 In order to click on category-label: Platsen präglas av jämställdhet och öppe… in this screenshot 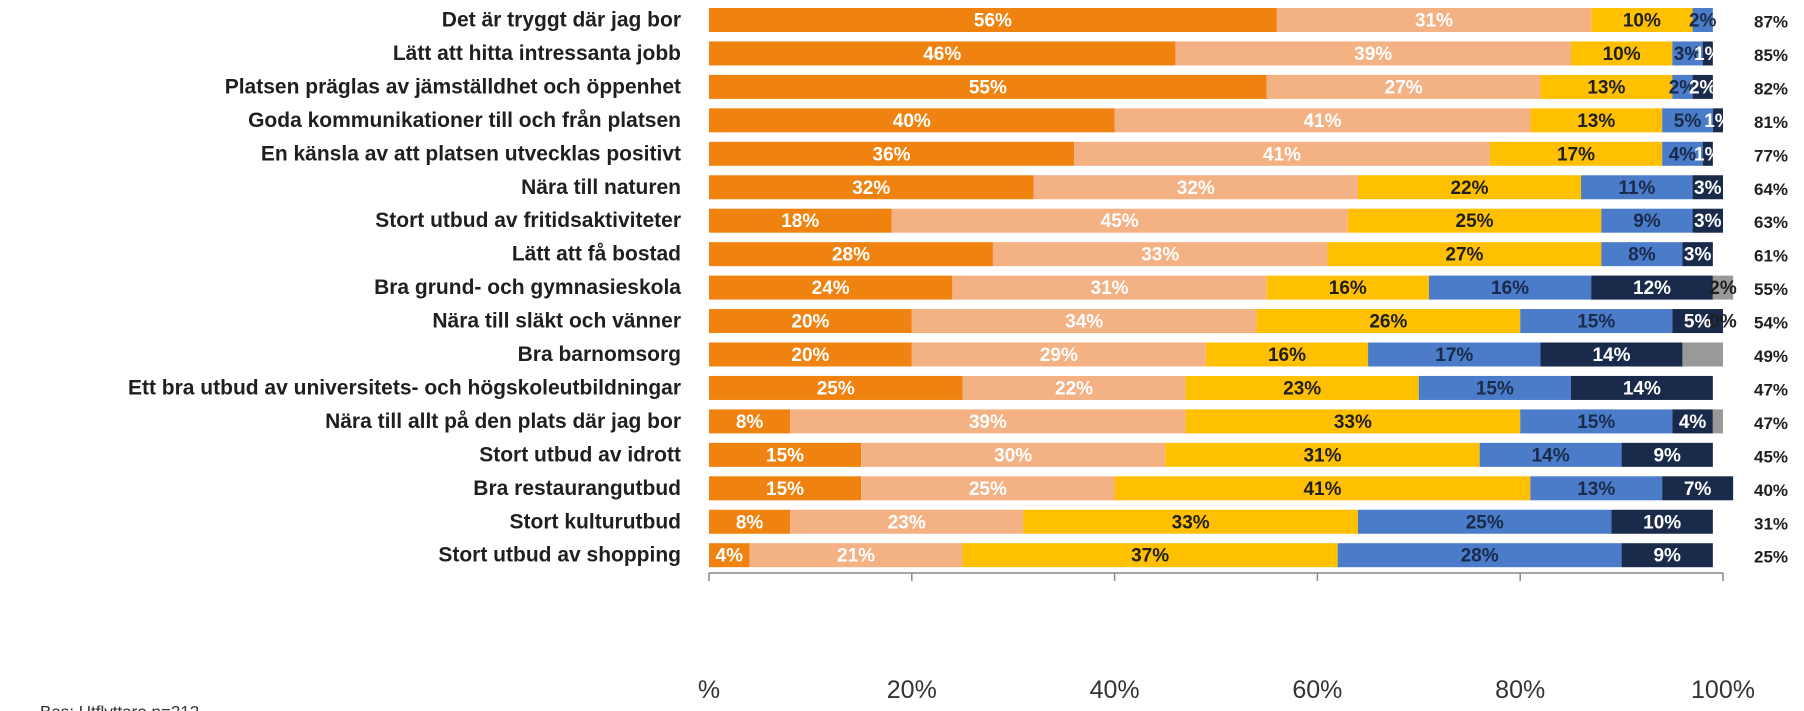, I will do `click(453, 86)`.